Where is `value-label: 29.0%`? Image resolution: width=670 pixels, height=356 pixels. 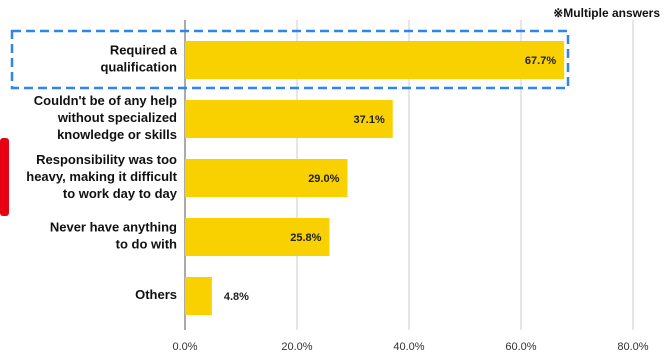
value-label: 29.0% is located at coordinates (323, 179).